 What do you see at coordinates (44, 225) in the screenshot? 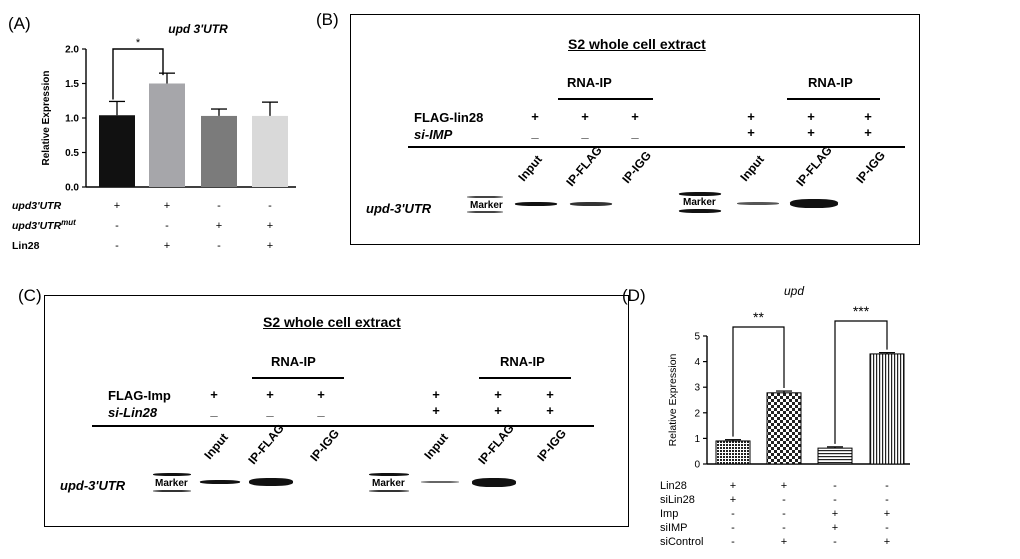
I see `panel-a-condition-label: upd3'UTRmut` at bounding box center [44, 225].